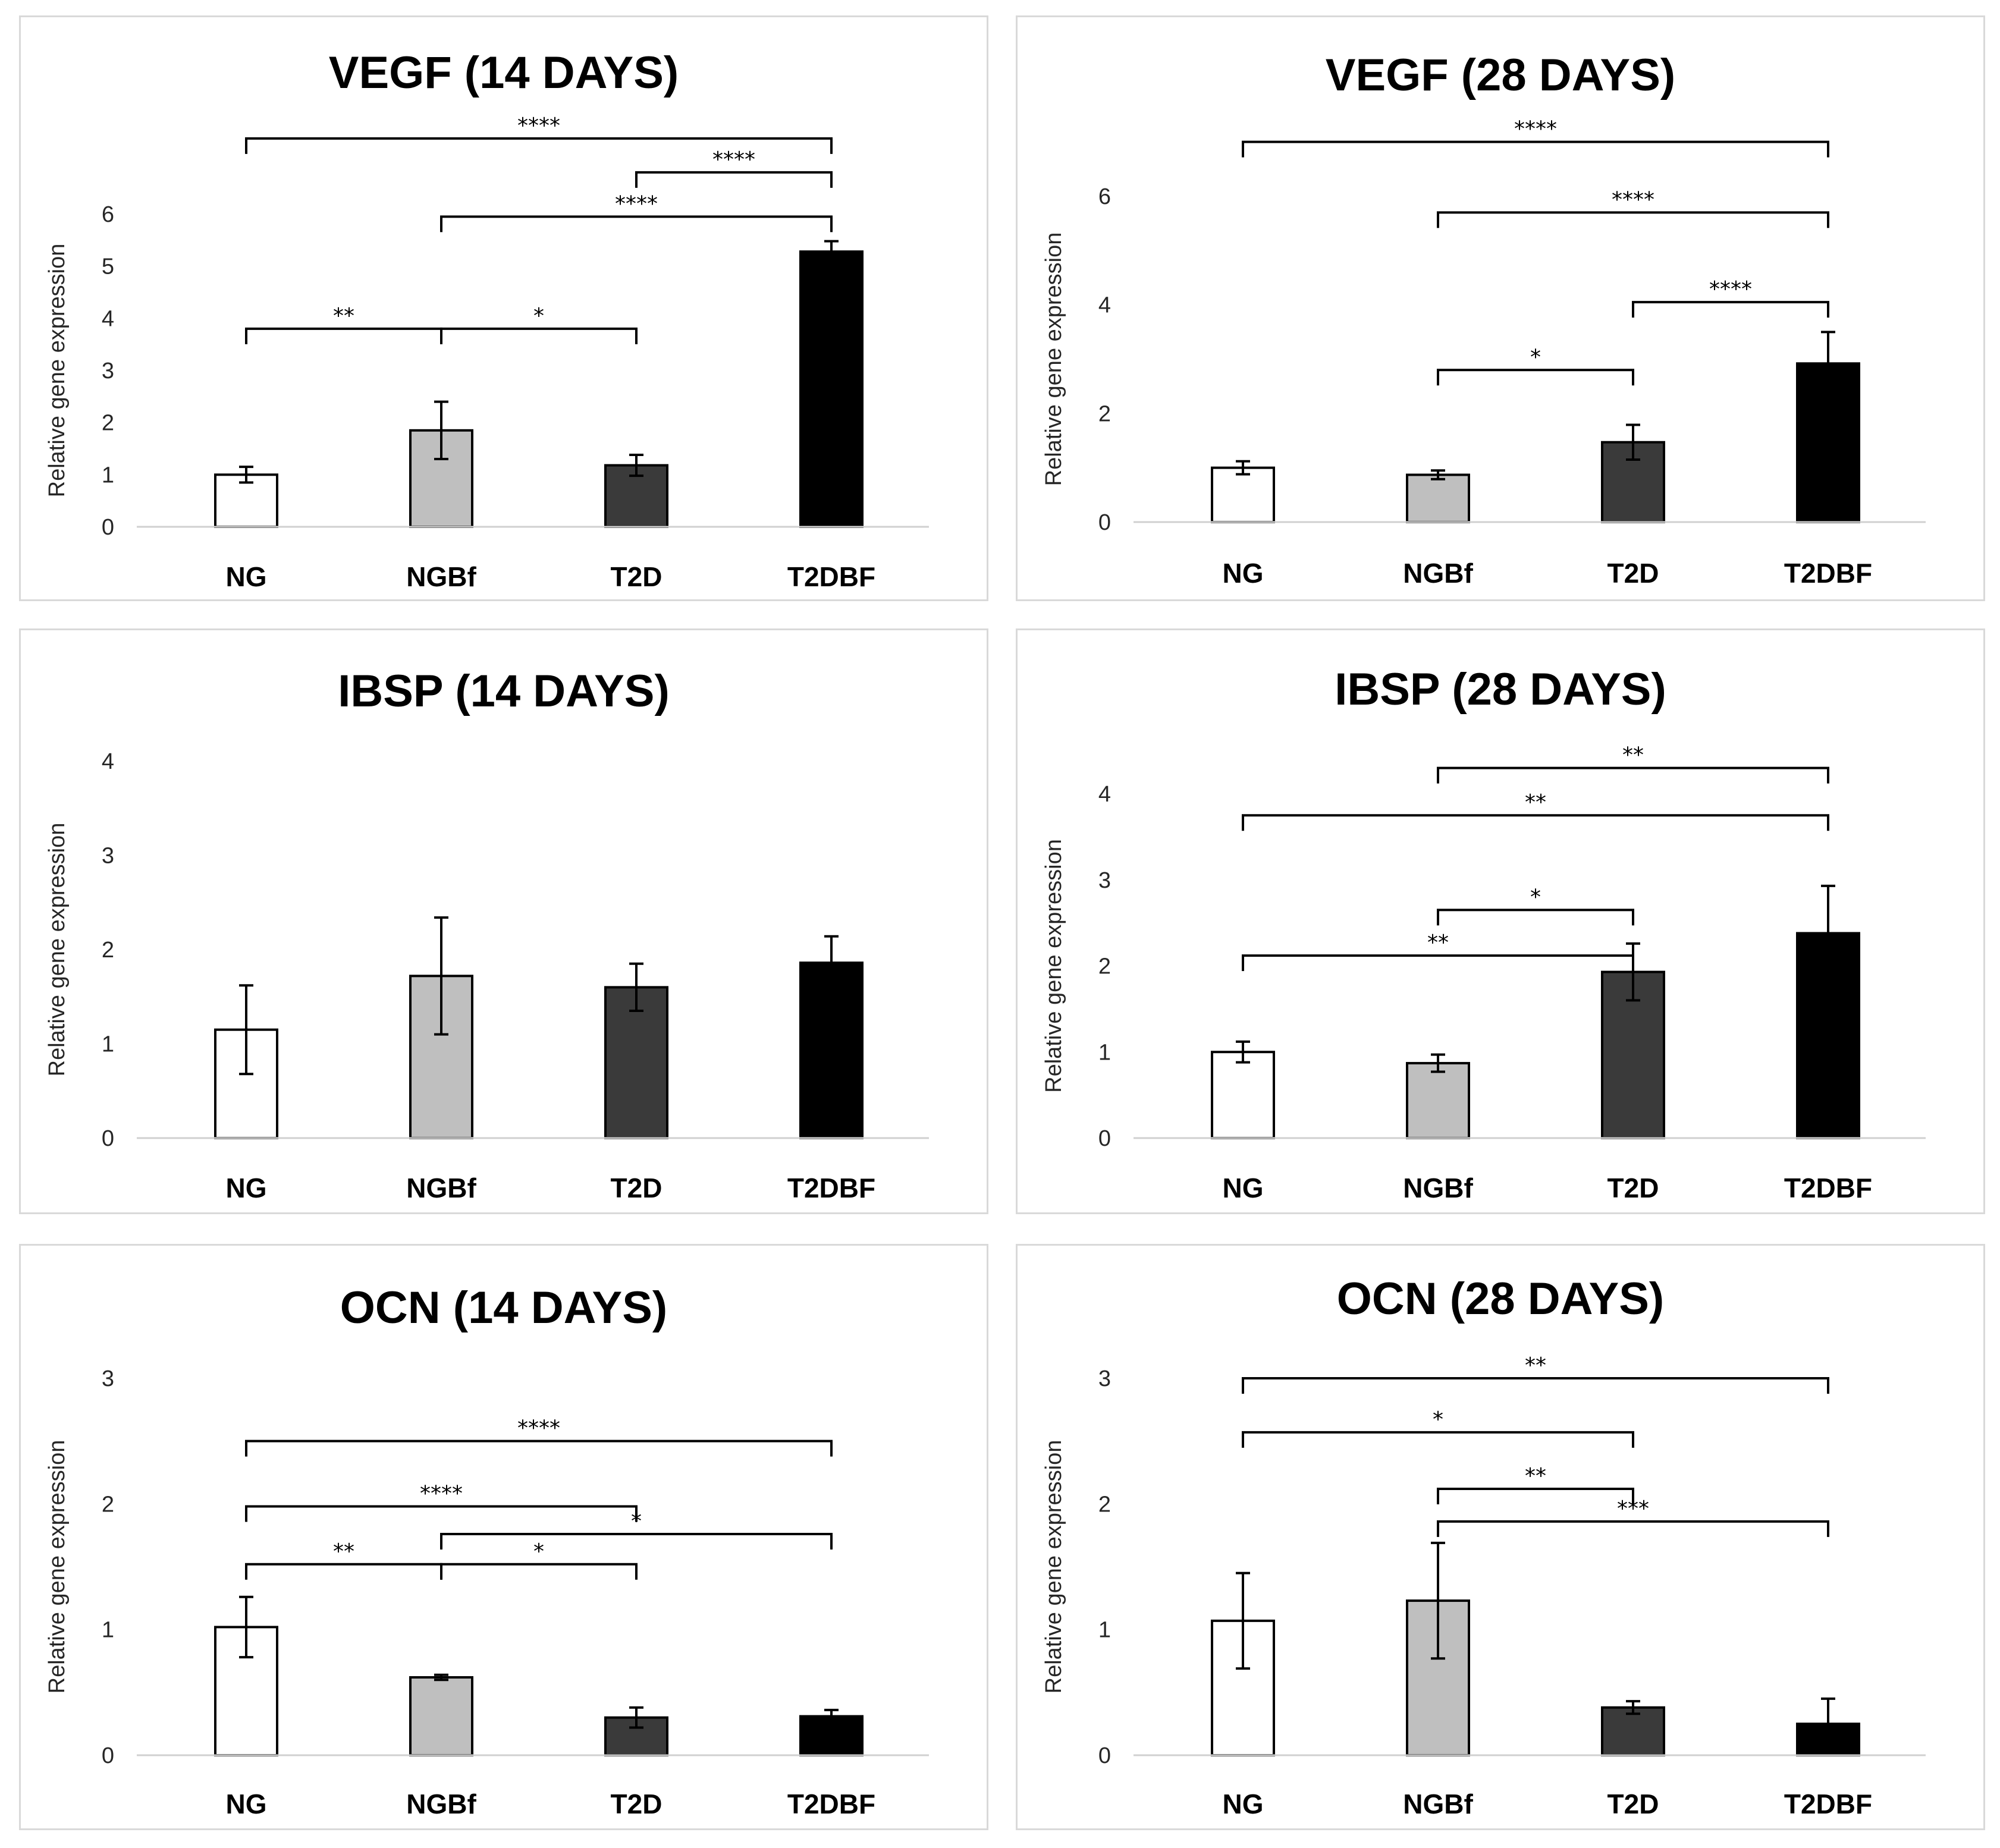 The height and width of the screenshot is (1848, 2000). What do you see at coordinates (831, 1050) in the screenshot?
I see `bar-t2dbf` at bounding box center [831, 1050].